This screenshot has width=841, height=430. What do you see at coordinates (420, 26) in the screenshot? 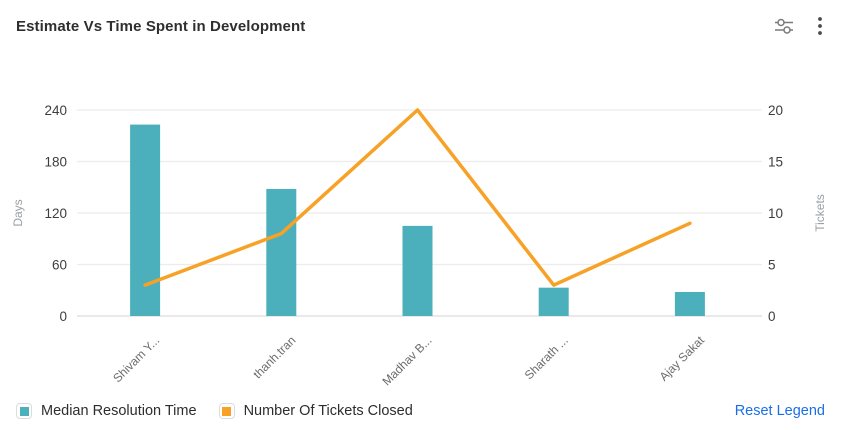
I see `chart-header: Estimate Vs Time Spent in Development` at bounding box center [420, 26].